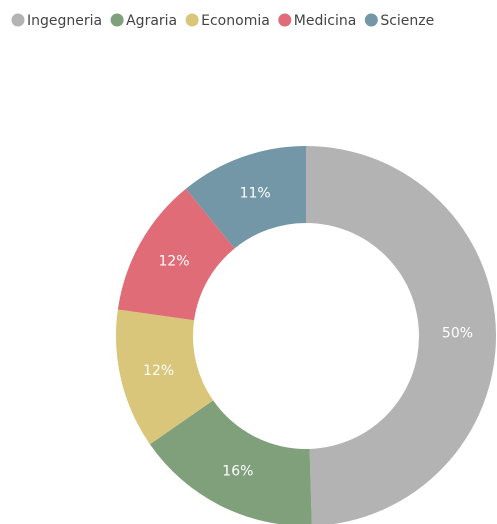 This screenshot has height=524, width=497. I want to click on data-label: 50%, so click(457, 334).